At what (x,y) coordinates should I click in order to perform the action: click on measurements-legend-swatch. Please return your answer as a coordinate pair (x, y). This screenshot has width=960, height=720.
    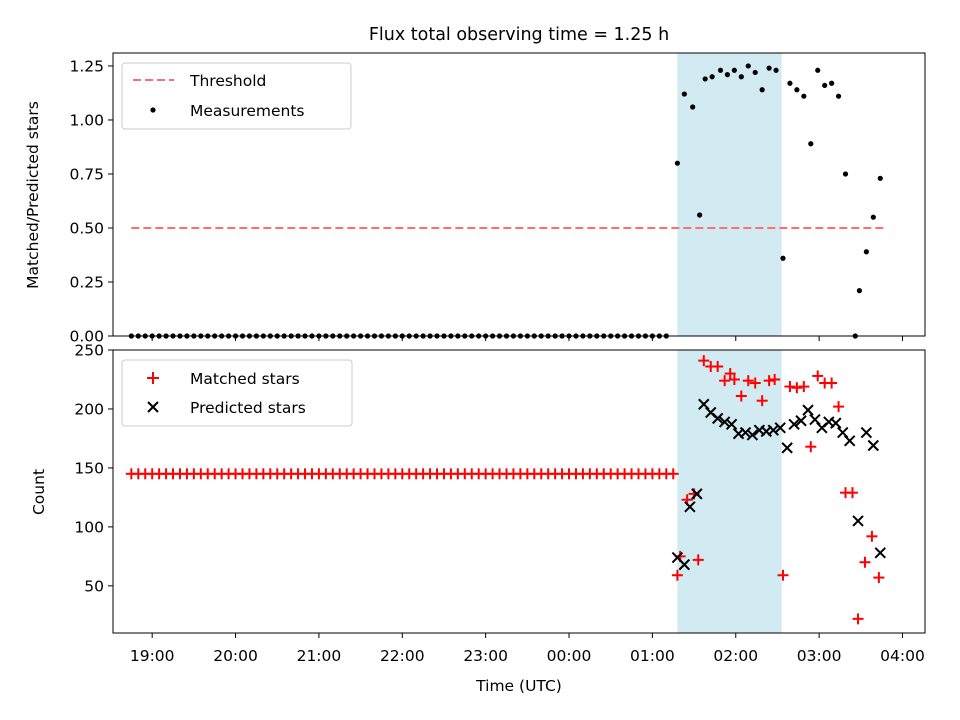
    Looking at the image, I should click on (153, 110).